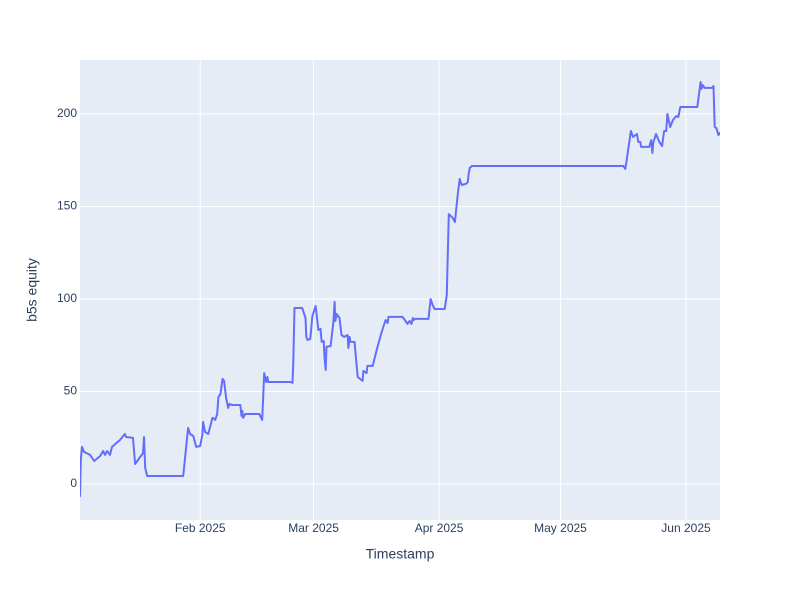  I want to click on y-axis-title: b5s equity, so click(32, 290).